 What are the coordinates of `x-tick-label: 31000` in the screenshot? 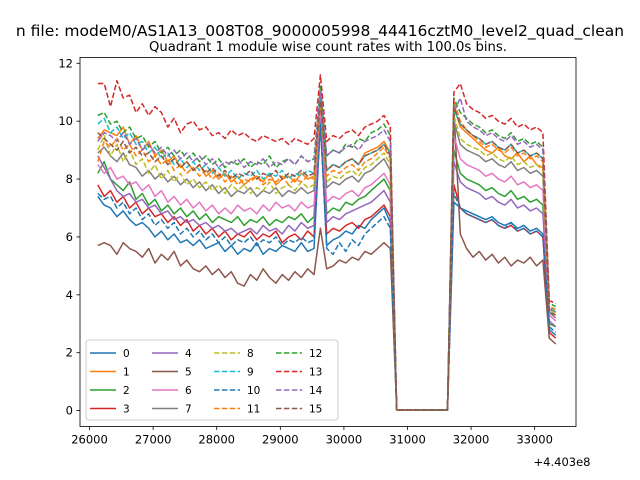 It's located at (407, 440).